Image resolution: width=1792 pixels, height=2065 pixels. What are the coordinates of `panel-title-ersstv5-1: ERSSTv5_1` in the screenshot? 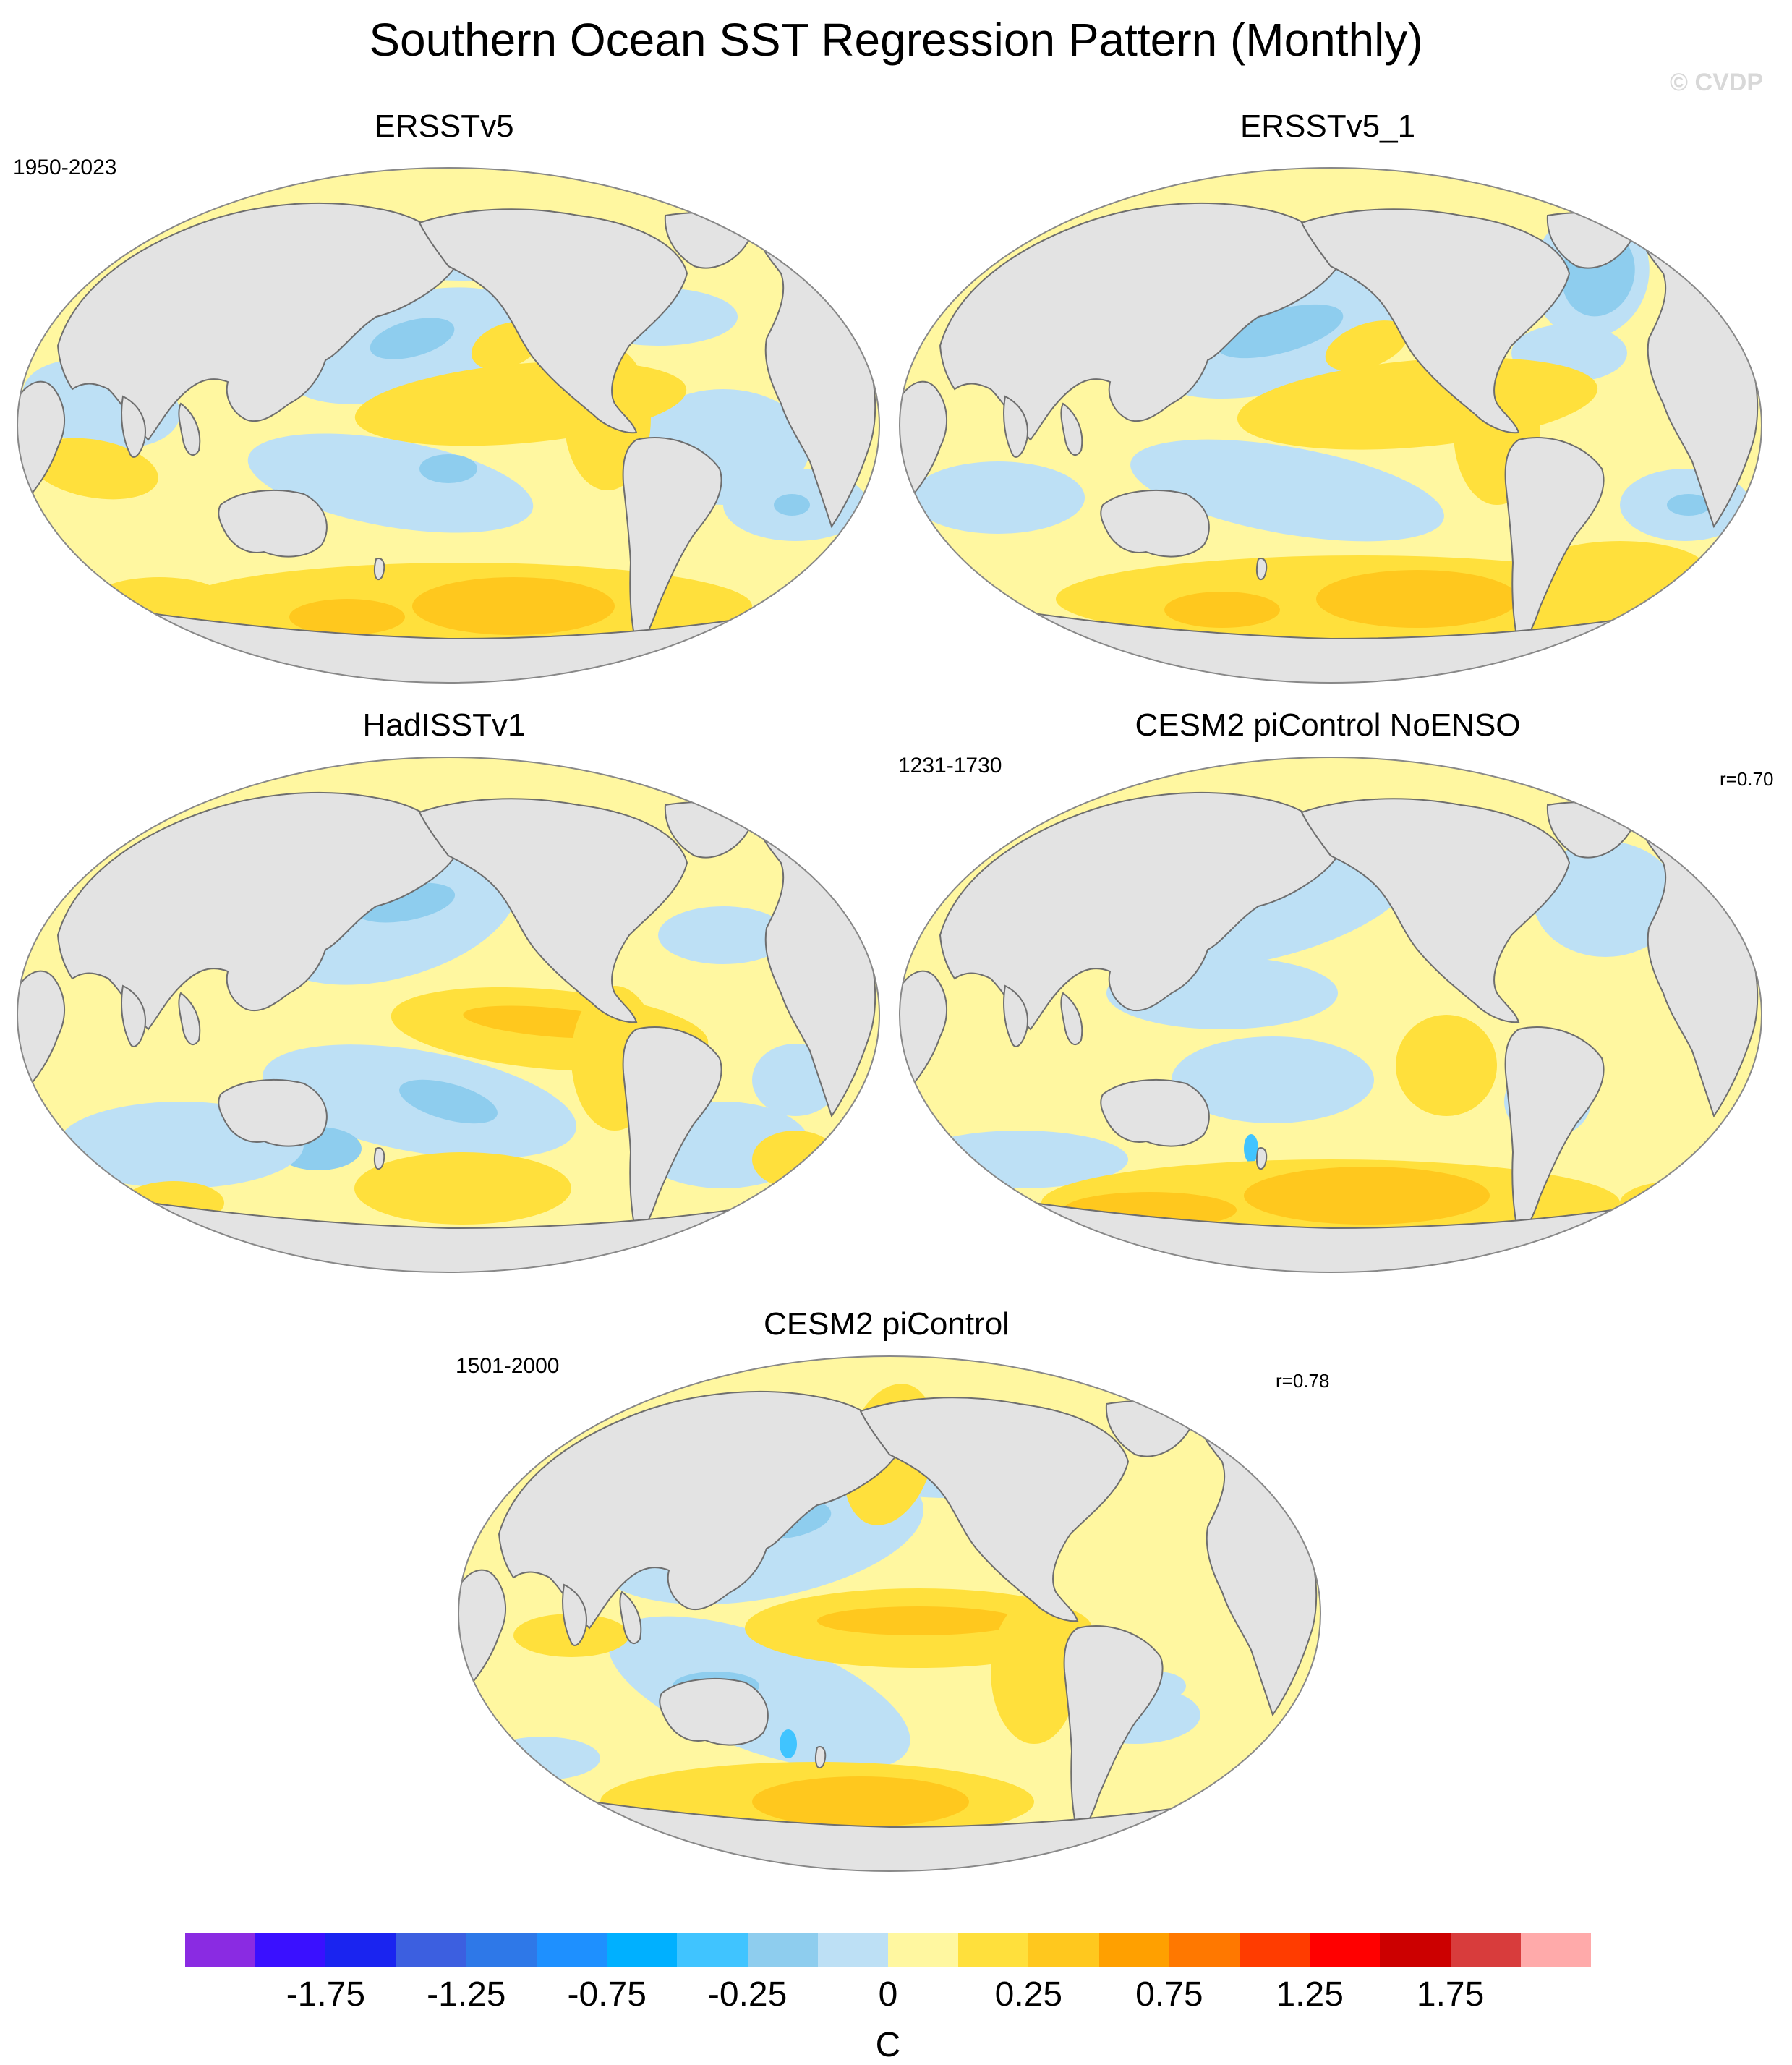 It's located at (1328, 126).